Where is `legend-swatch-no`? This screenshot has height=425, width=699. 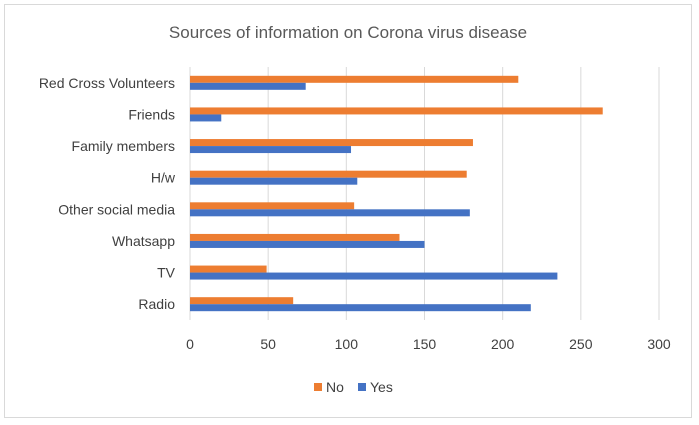 legend-swatch-no is located at coordinates (318, 387).